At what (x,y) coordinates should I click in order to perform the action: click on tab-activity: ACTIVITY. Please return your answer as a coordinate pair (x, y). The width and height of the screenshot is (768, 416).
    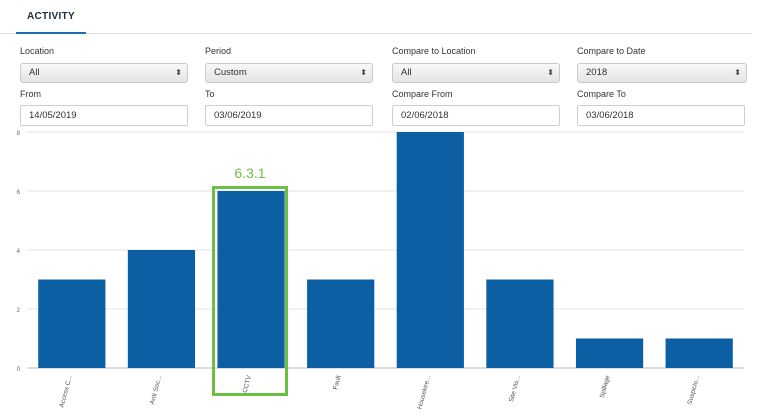
    Looking at the image, I should click on (51, 16).